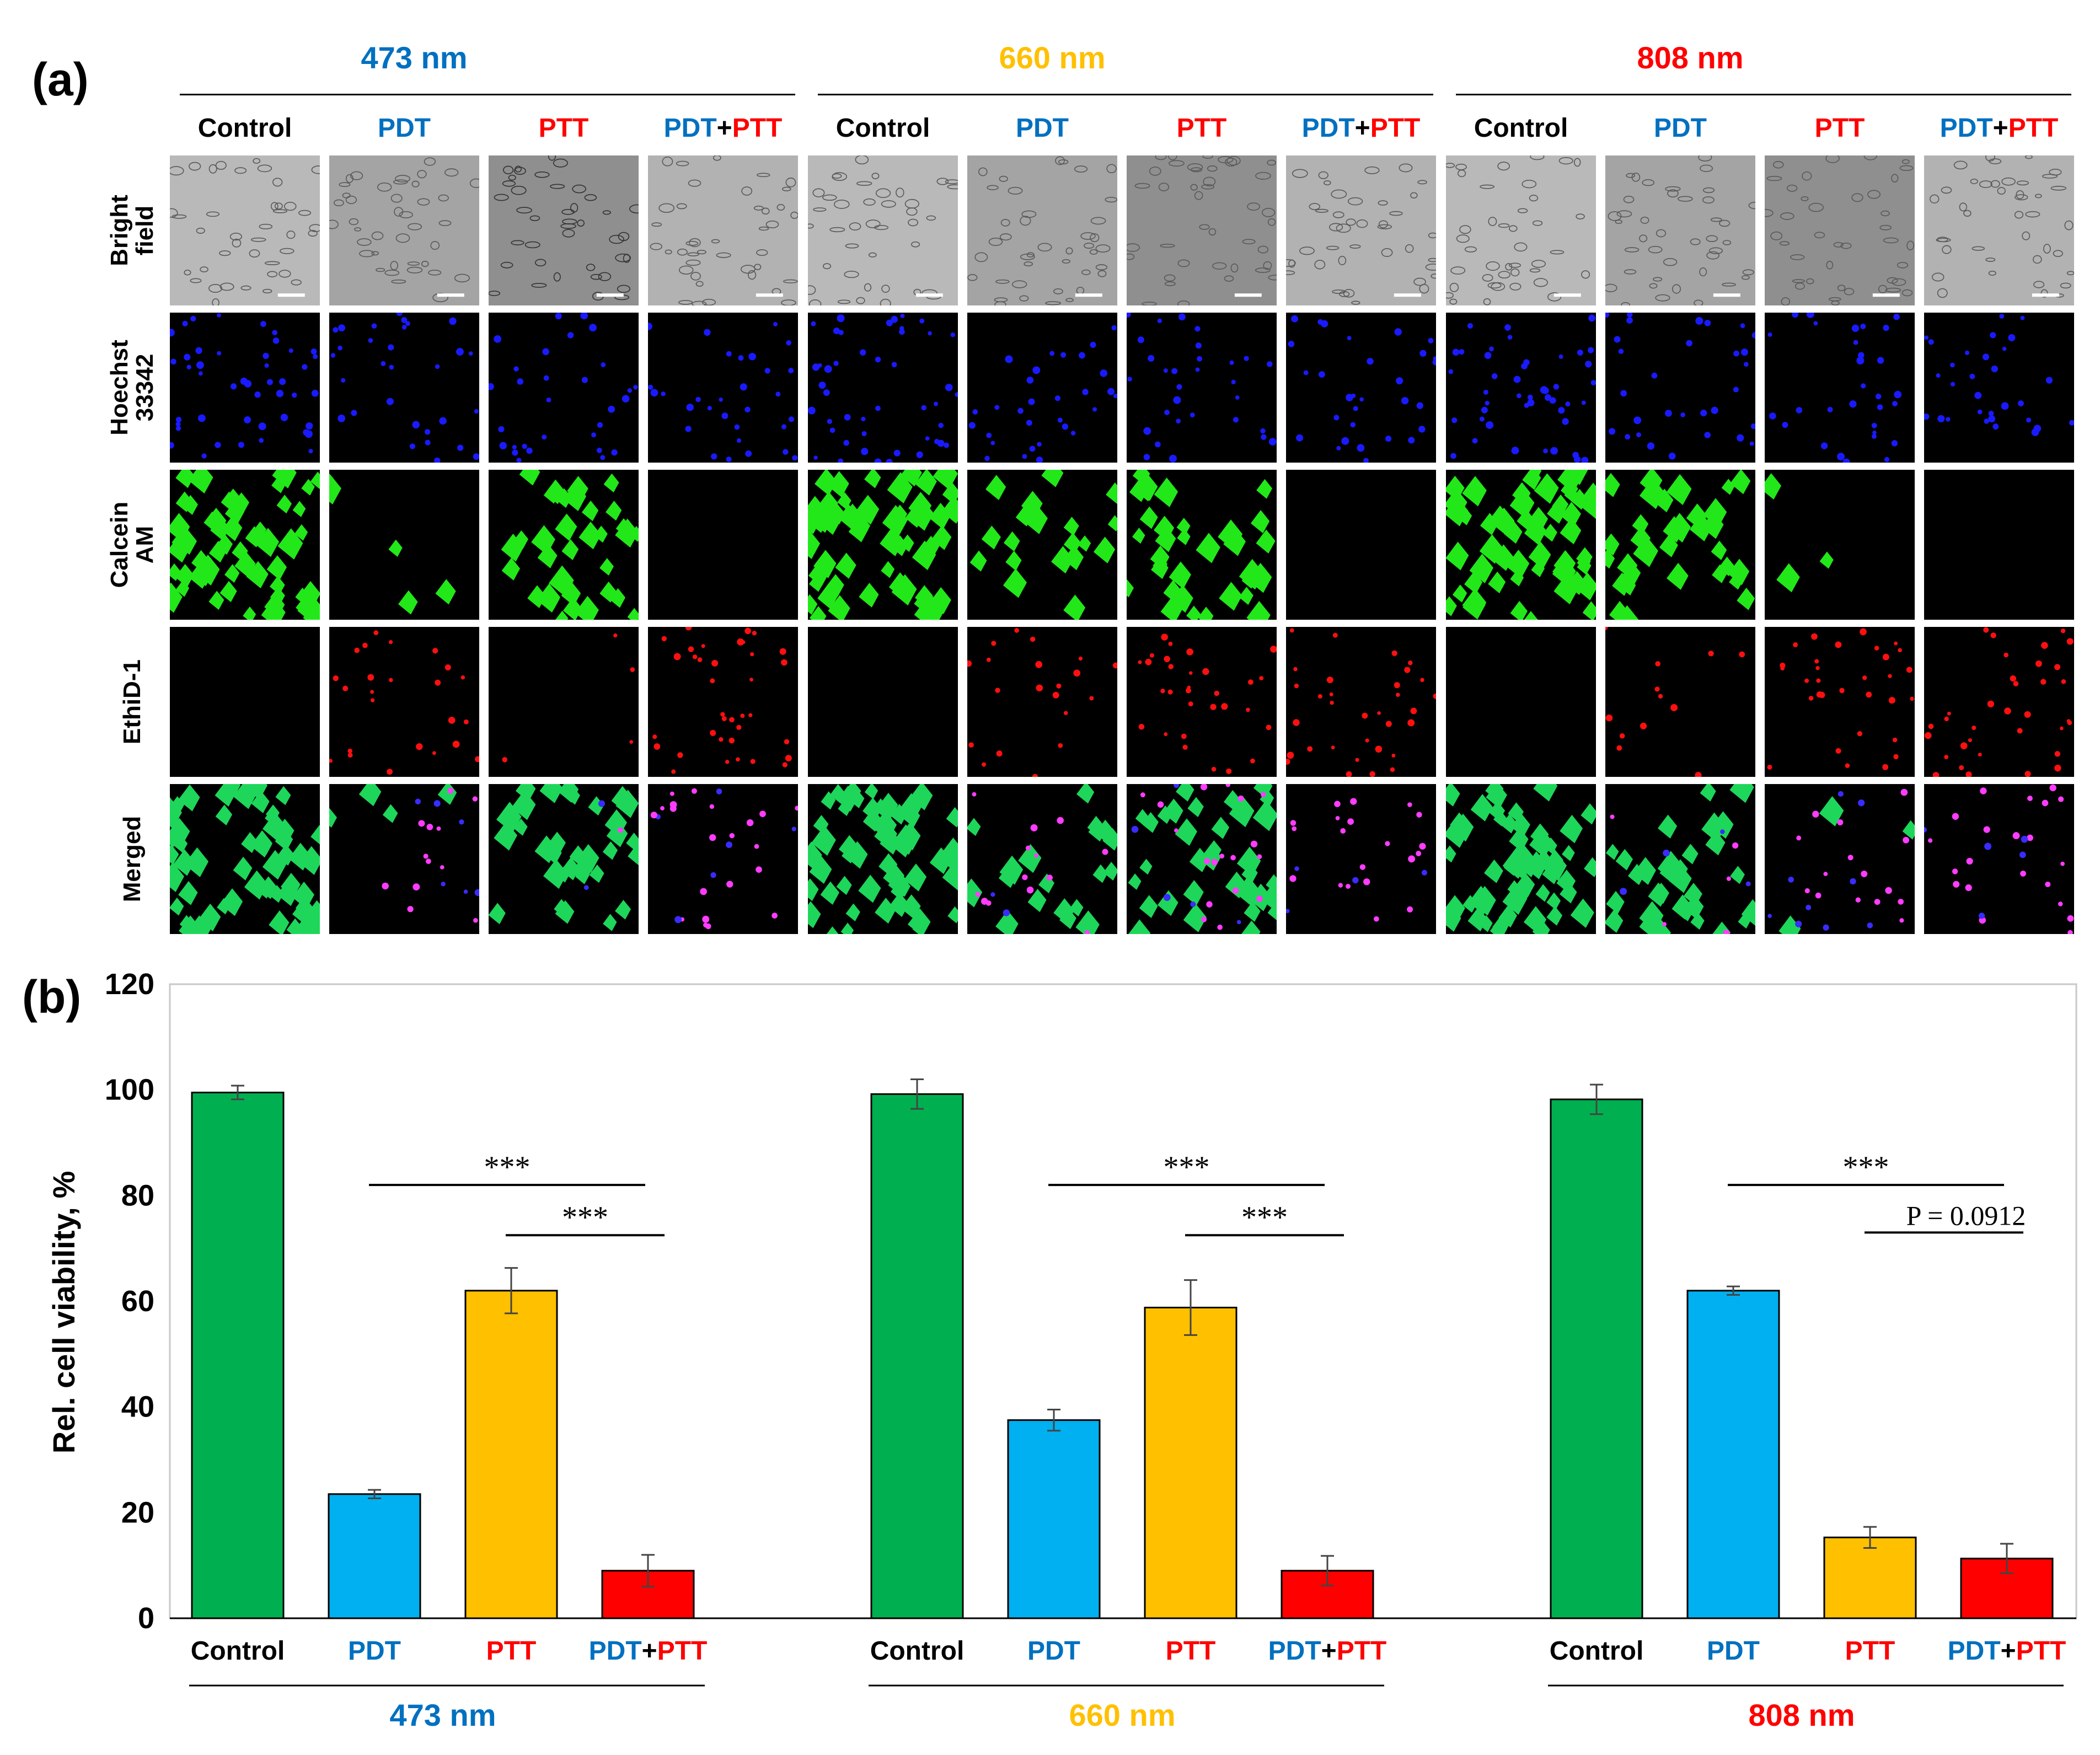  What do you see at coordinates (1053, 1651) in the screenshot?
I see `x-tick-label: PDT` at bounding box center [1053, 1651].